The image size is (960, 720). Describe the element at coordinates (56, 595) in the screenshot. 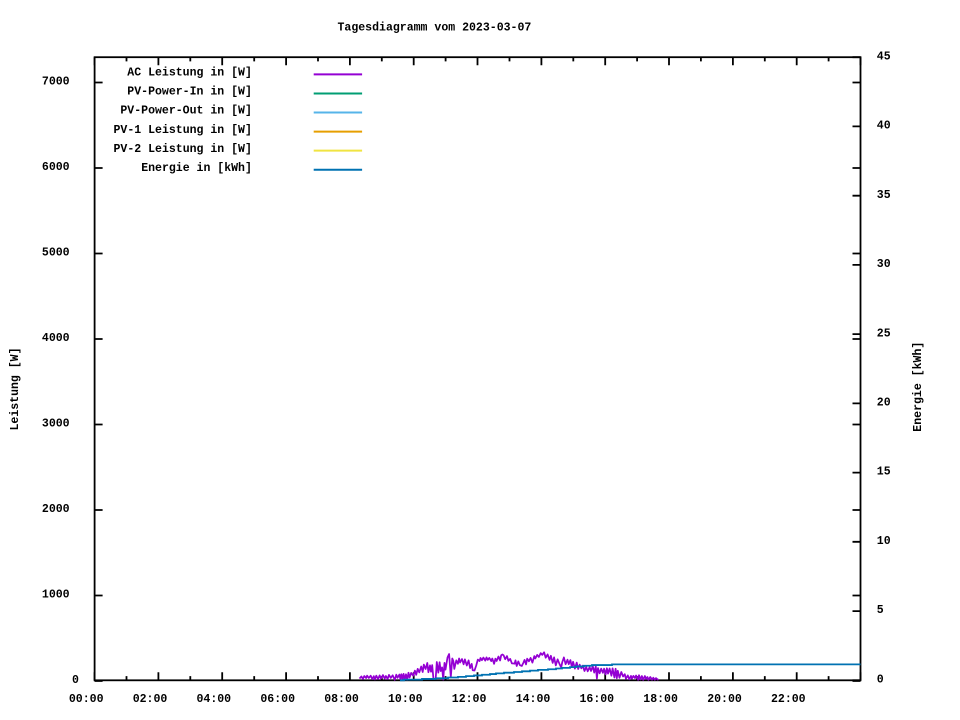

I see `svg-text: 1000` at that location.